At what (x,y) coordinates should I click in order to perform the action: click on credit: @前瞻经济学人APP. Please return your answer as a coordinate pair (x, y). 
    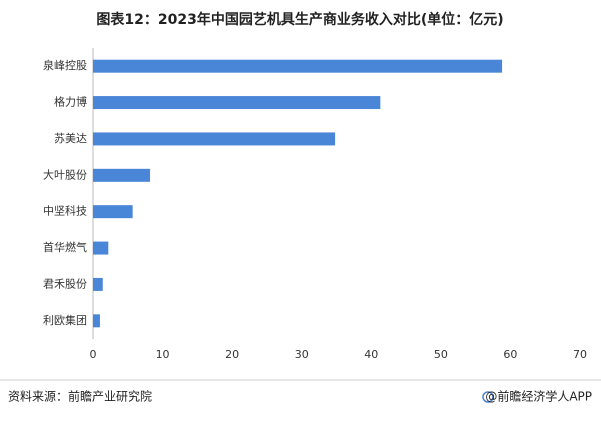
    Looking at the image, I should click on (538, 396).